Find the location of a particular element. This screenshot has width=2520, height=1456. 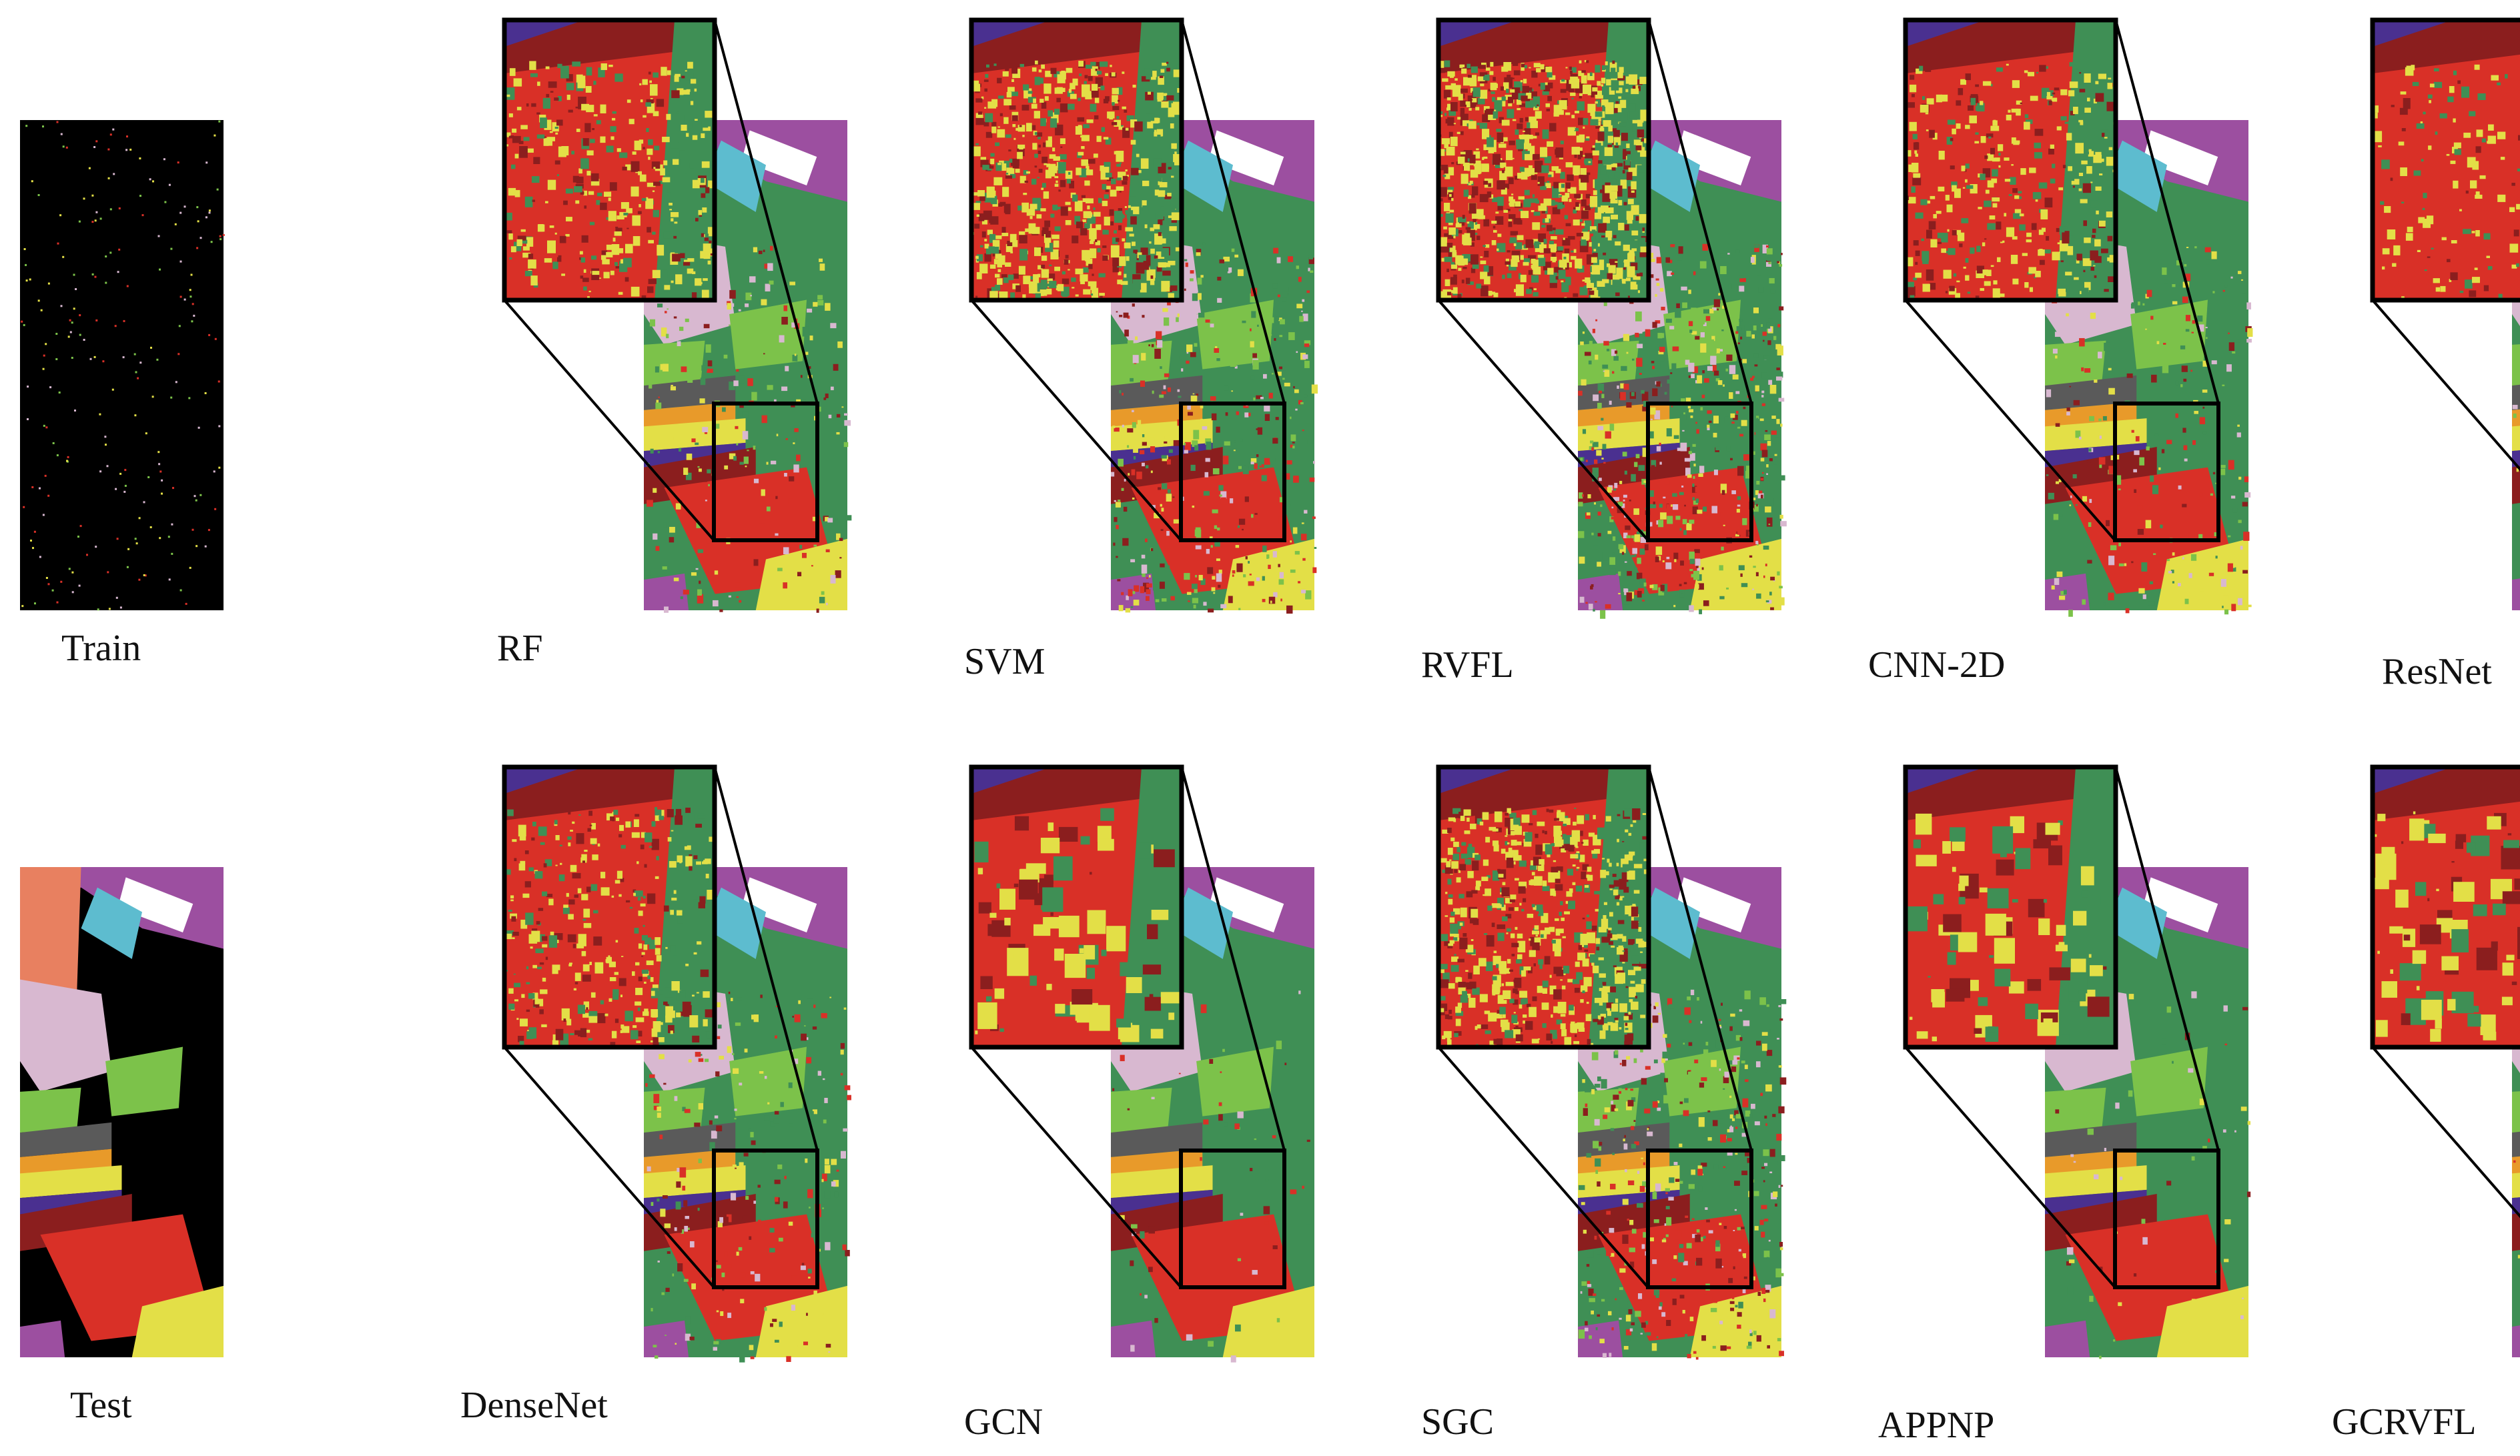

panel-label-cnn-2d: CNN-2D is located at coordinates (1937, 665).